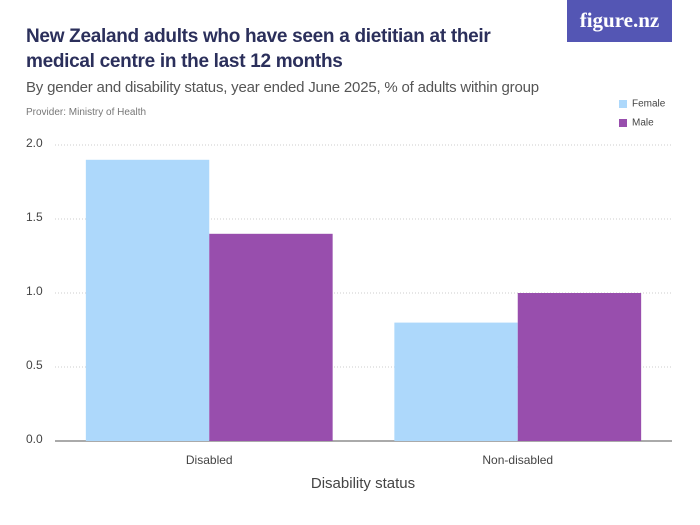 The height and width of the screenshot is (525, 700). I want to click on y-tick-label: 2.0, so click(34, 143).